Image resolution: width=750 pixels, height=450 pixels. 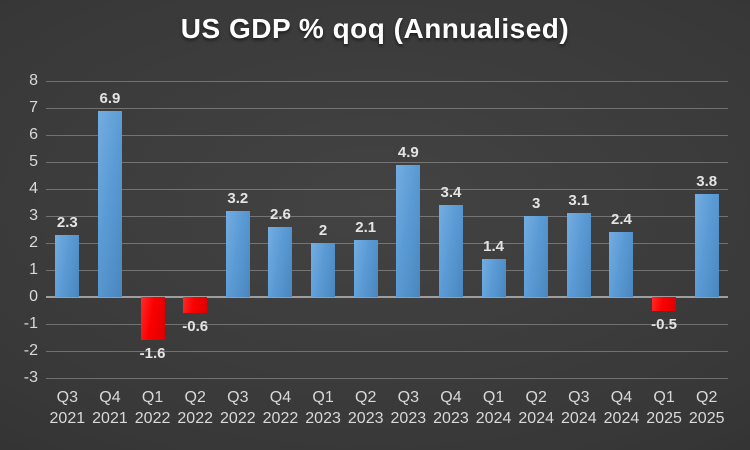 What do you see at coordinates (621, 220) in the screenshot?
I see `bar-value-label: 2.4` at bounding box center [621, 220].